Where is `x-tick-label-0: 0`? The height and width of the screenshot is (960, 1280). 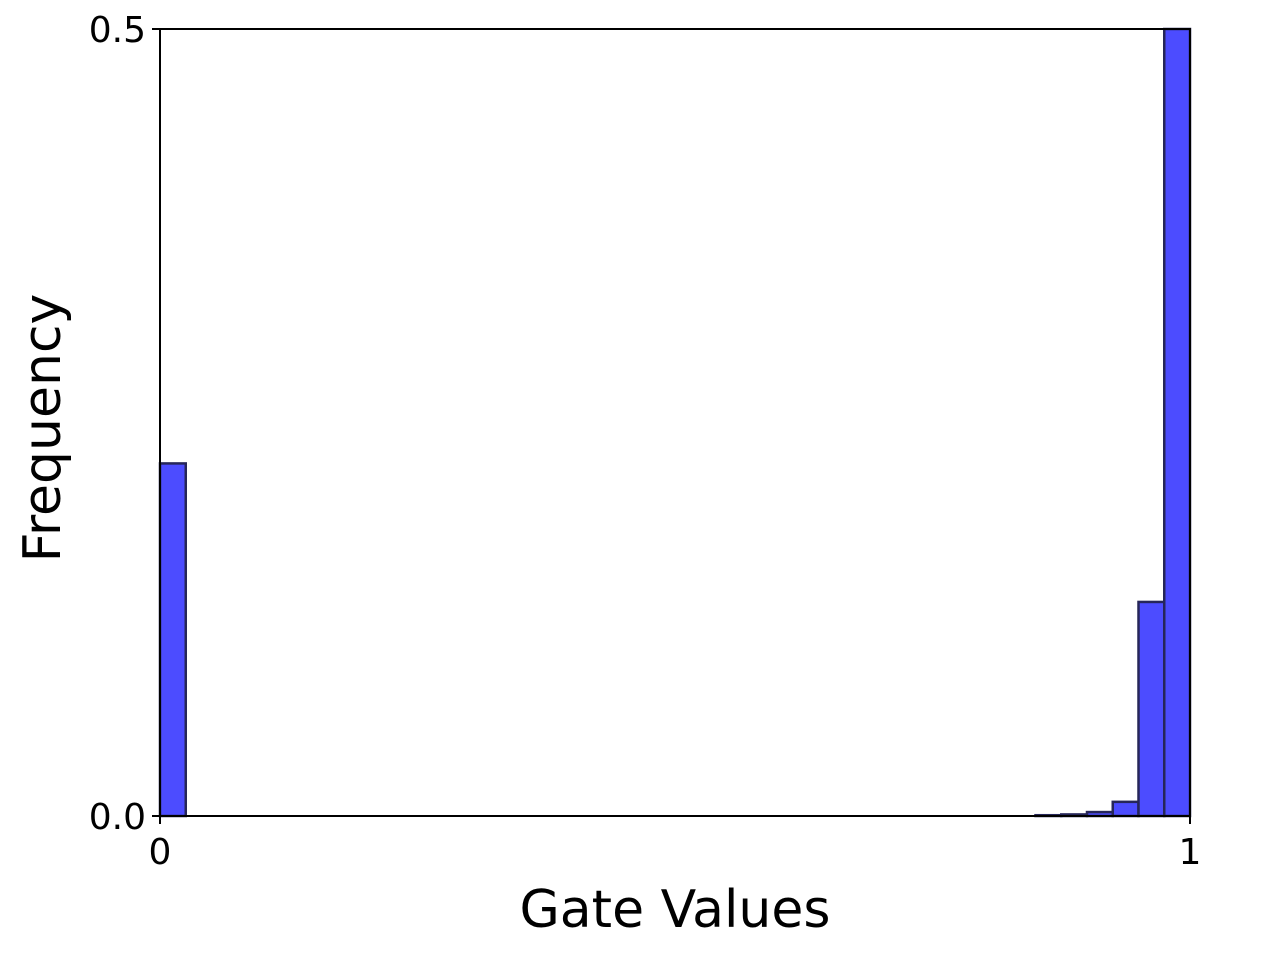 x-tick-label-0: 0 is located at coordinates (160, 852).